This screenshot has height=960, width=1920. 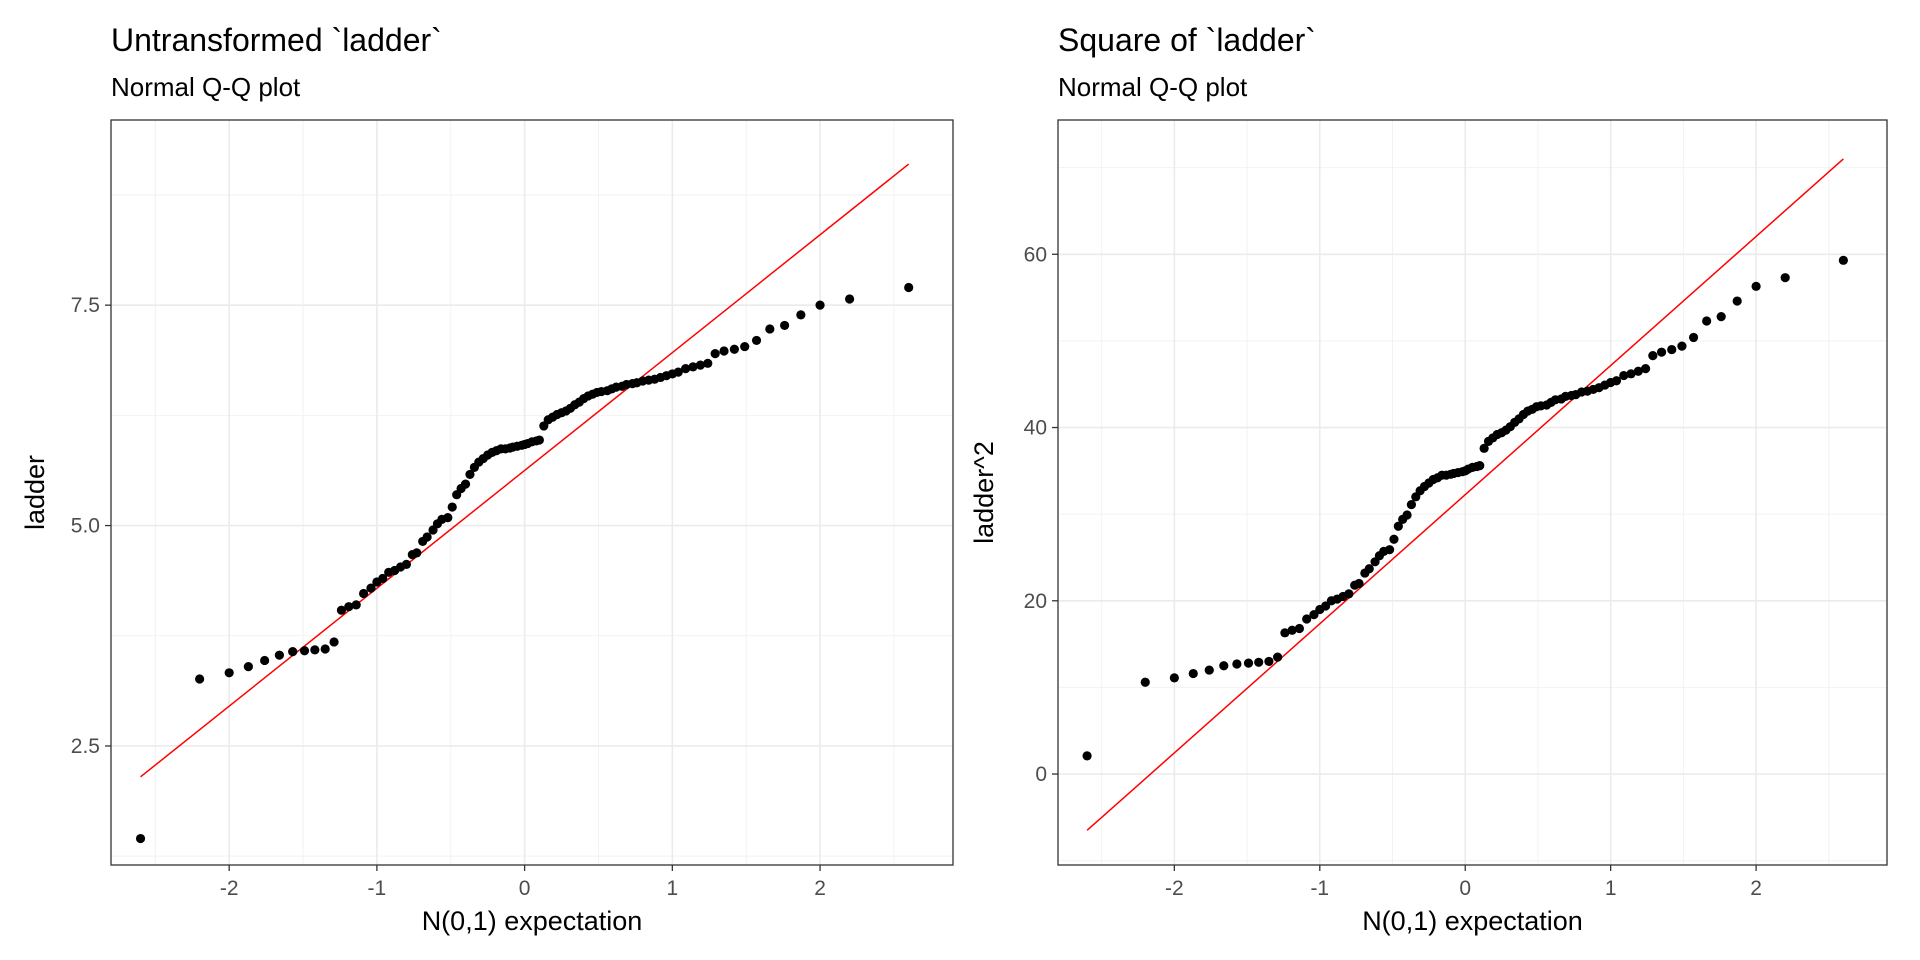 What do you see at coordinates (525, 888) in the screenshot?
I see `left-x-tick-label: 0` at bounding box center [525, 888].